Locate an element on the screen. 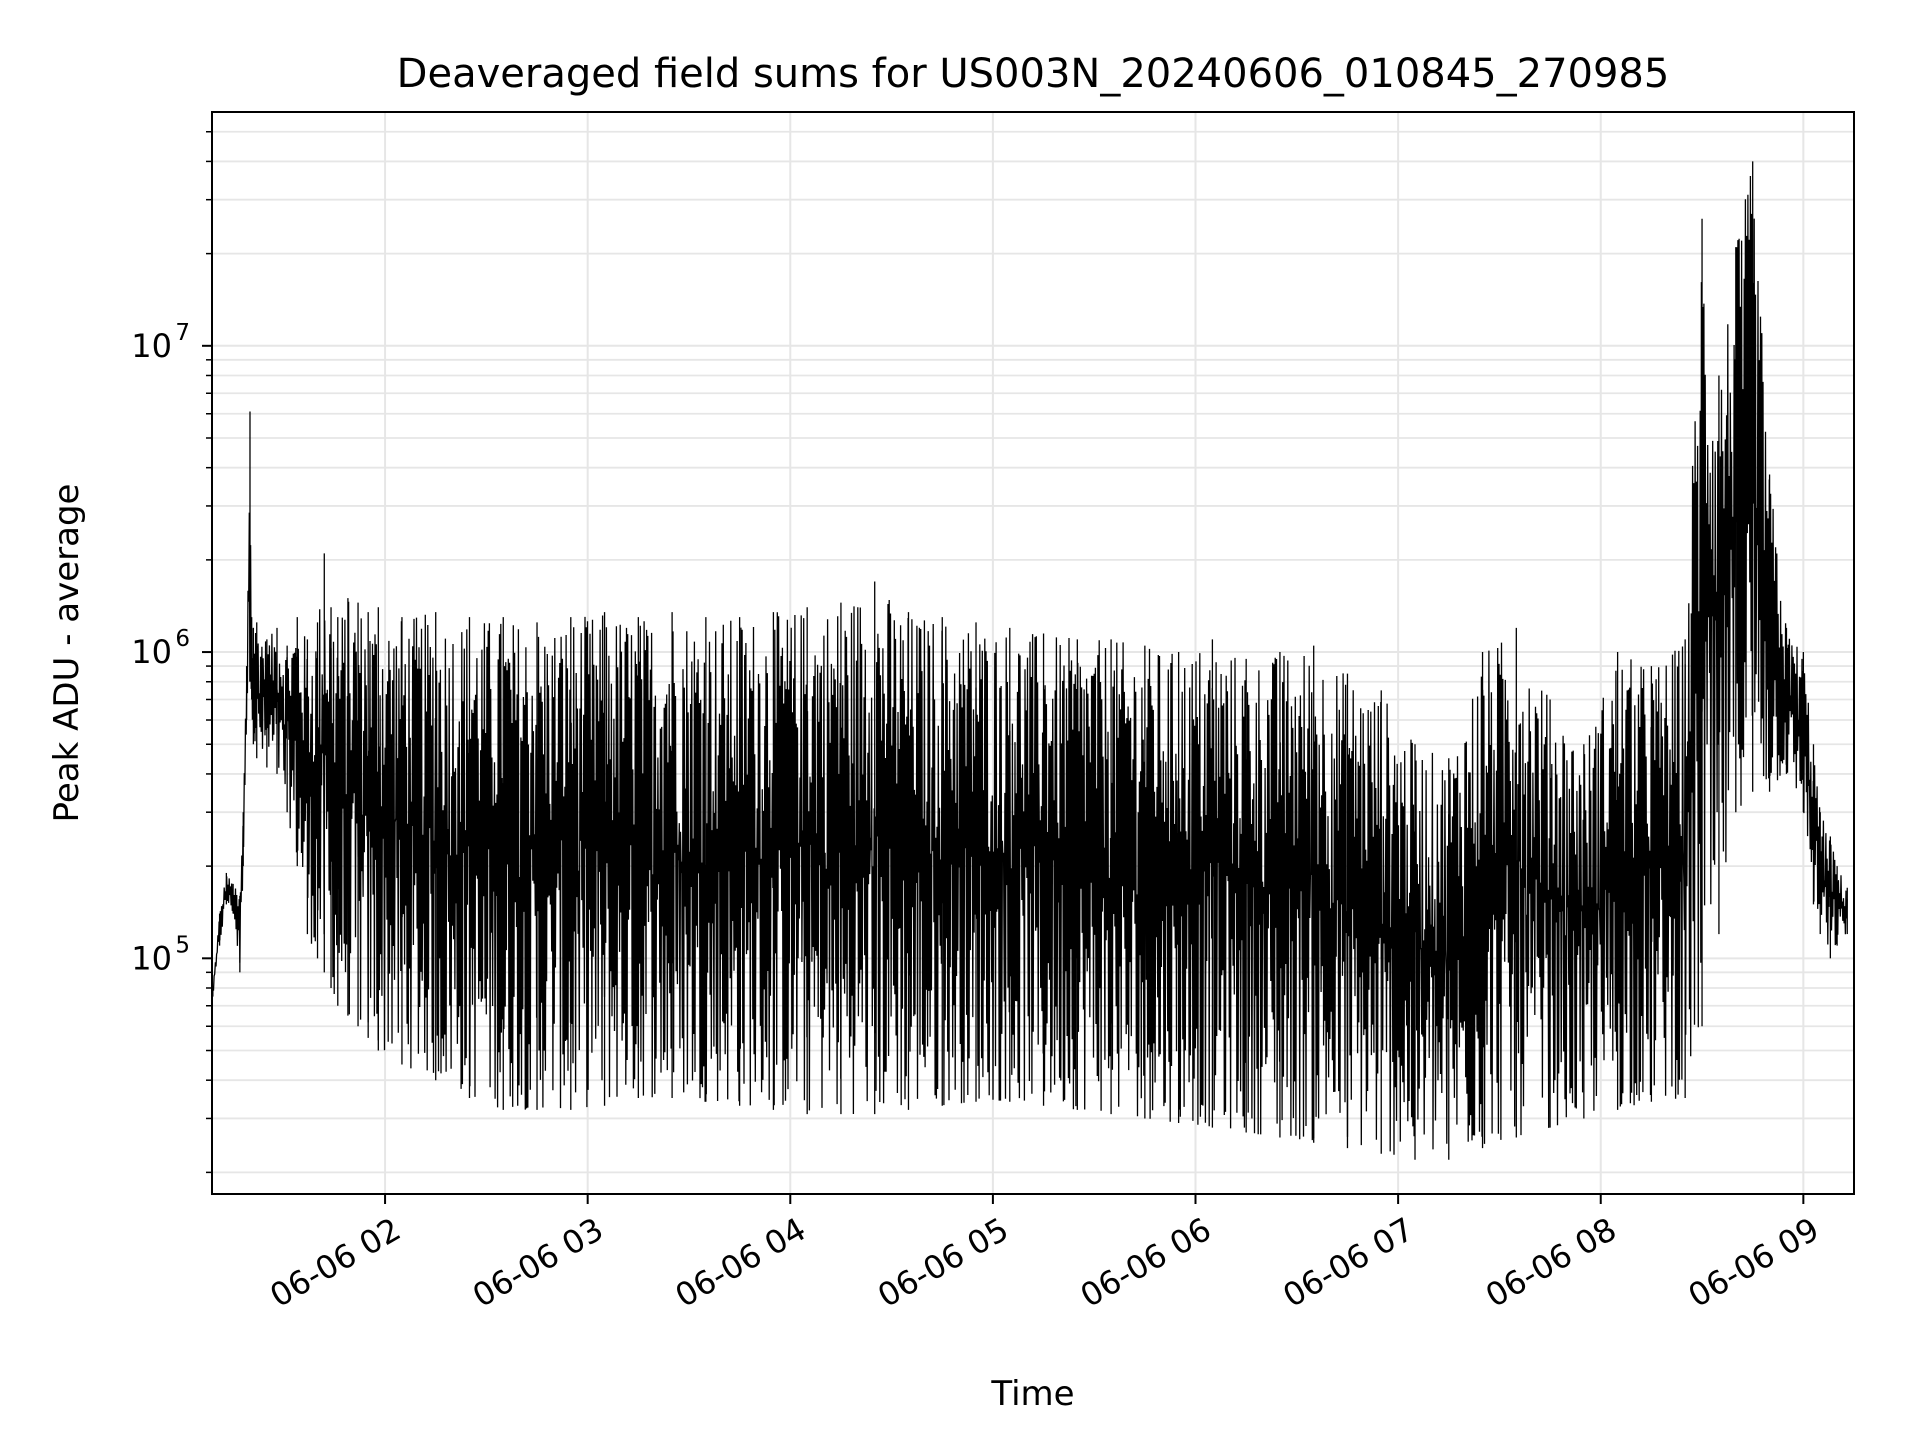 The image size is (1920, 1440). y-tick-label: 10 7 is located at coordinates (160, 342).